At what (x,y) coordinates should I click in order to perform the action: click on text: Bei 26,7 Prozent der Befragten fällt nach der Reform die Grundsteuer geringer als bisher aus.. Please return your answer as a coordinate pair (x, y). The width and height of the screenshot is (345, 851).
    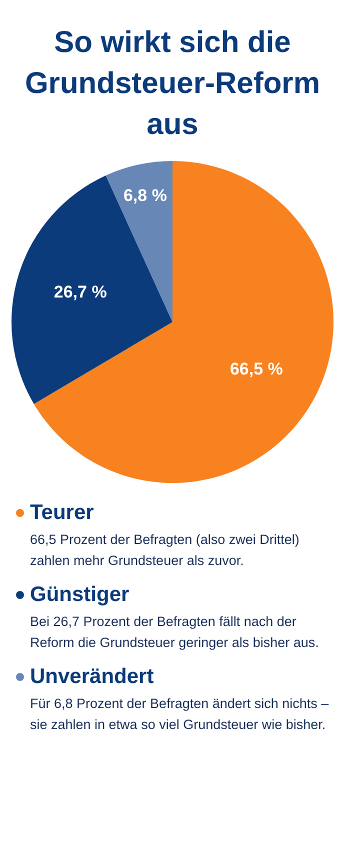
    Looking at the image, I should click on (174, 632).